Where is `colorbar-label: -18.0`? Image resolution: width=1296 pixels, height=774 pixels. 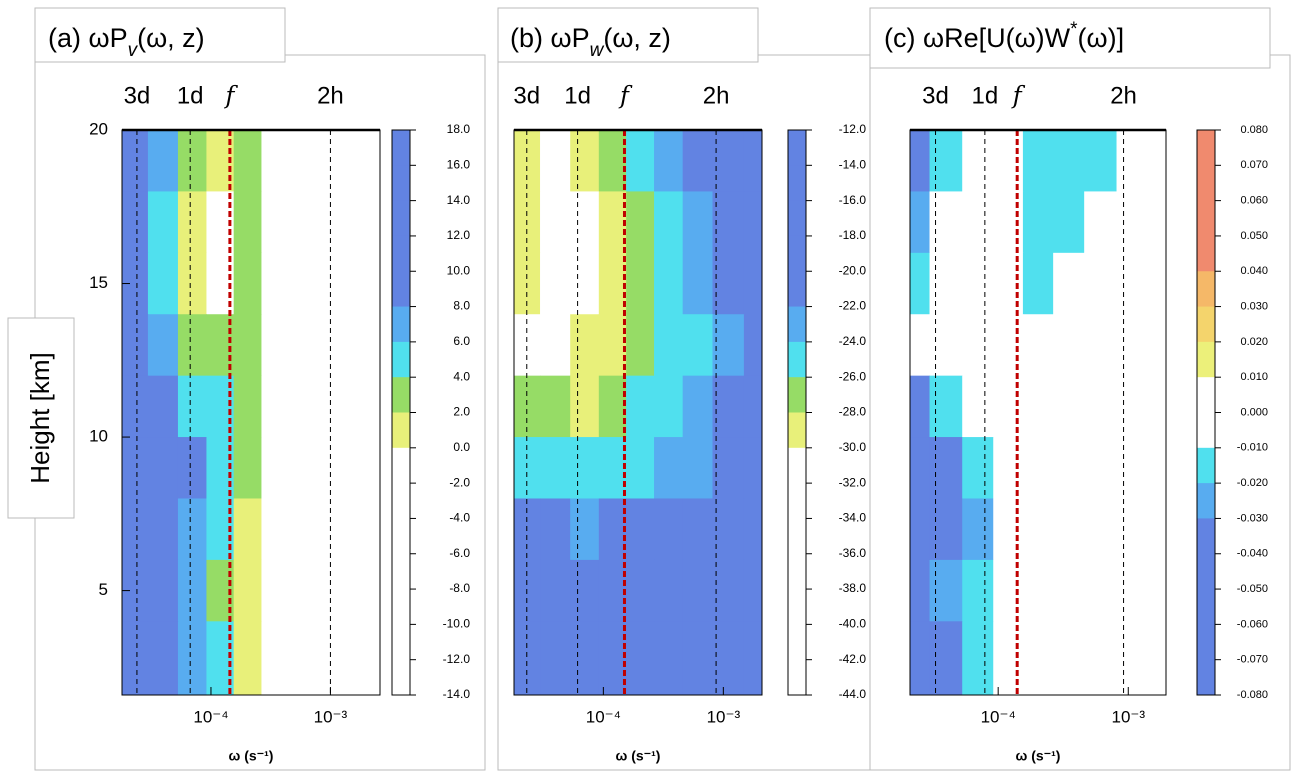 colorbar-label: -18.0 is located at coordinates (853, 235).